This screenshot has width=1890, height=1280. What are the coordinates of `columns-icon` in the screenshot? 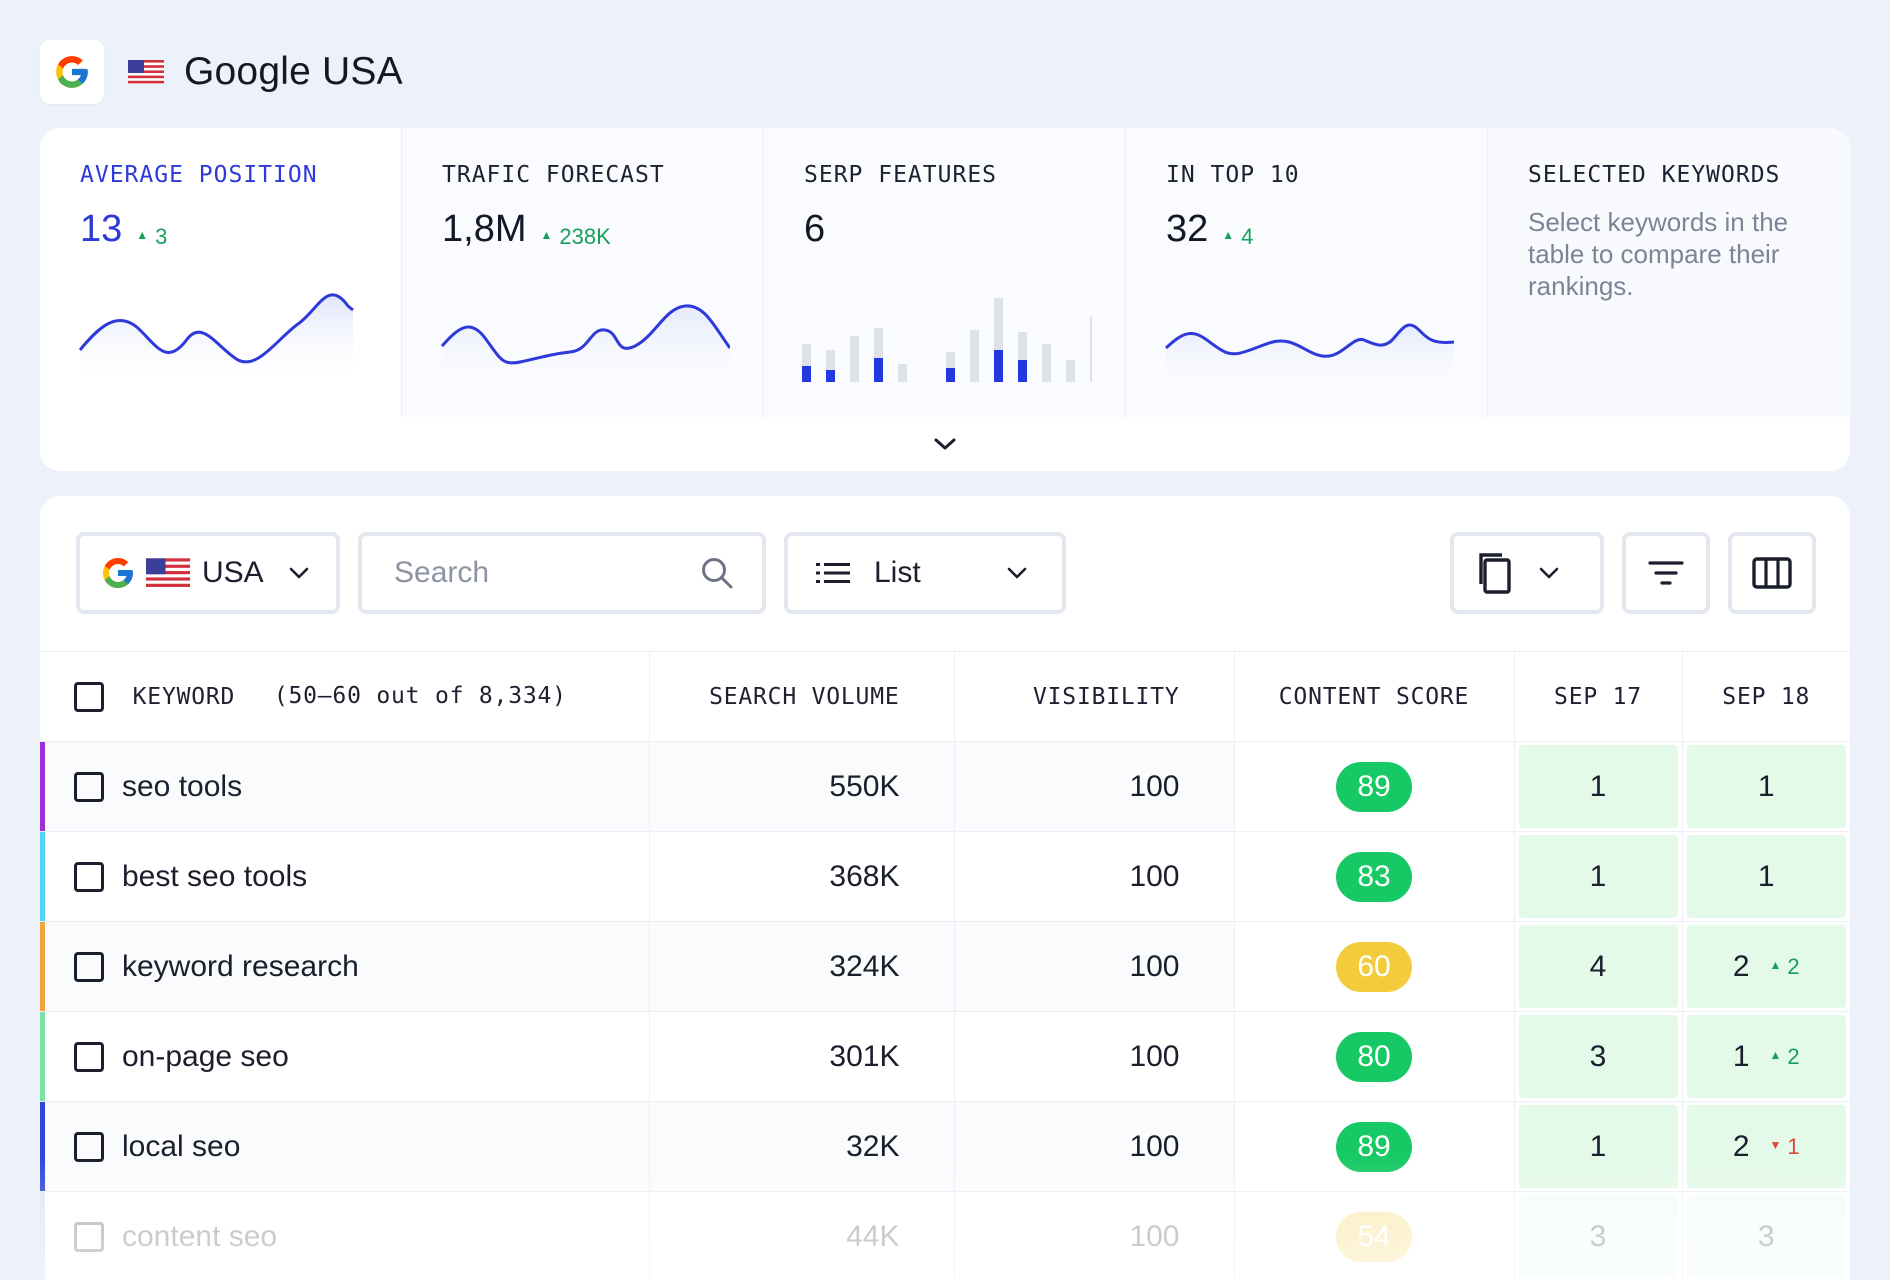 It's located at (1772, 573).